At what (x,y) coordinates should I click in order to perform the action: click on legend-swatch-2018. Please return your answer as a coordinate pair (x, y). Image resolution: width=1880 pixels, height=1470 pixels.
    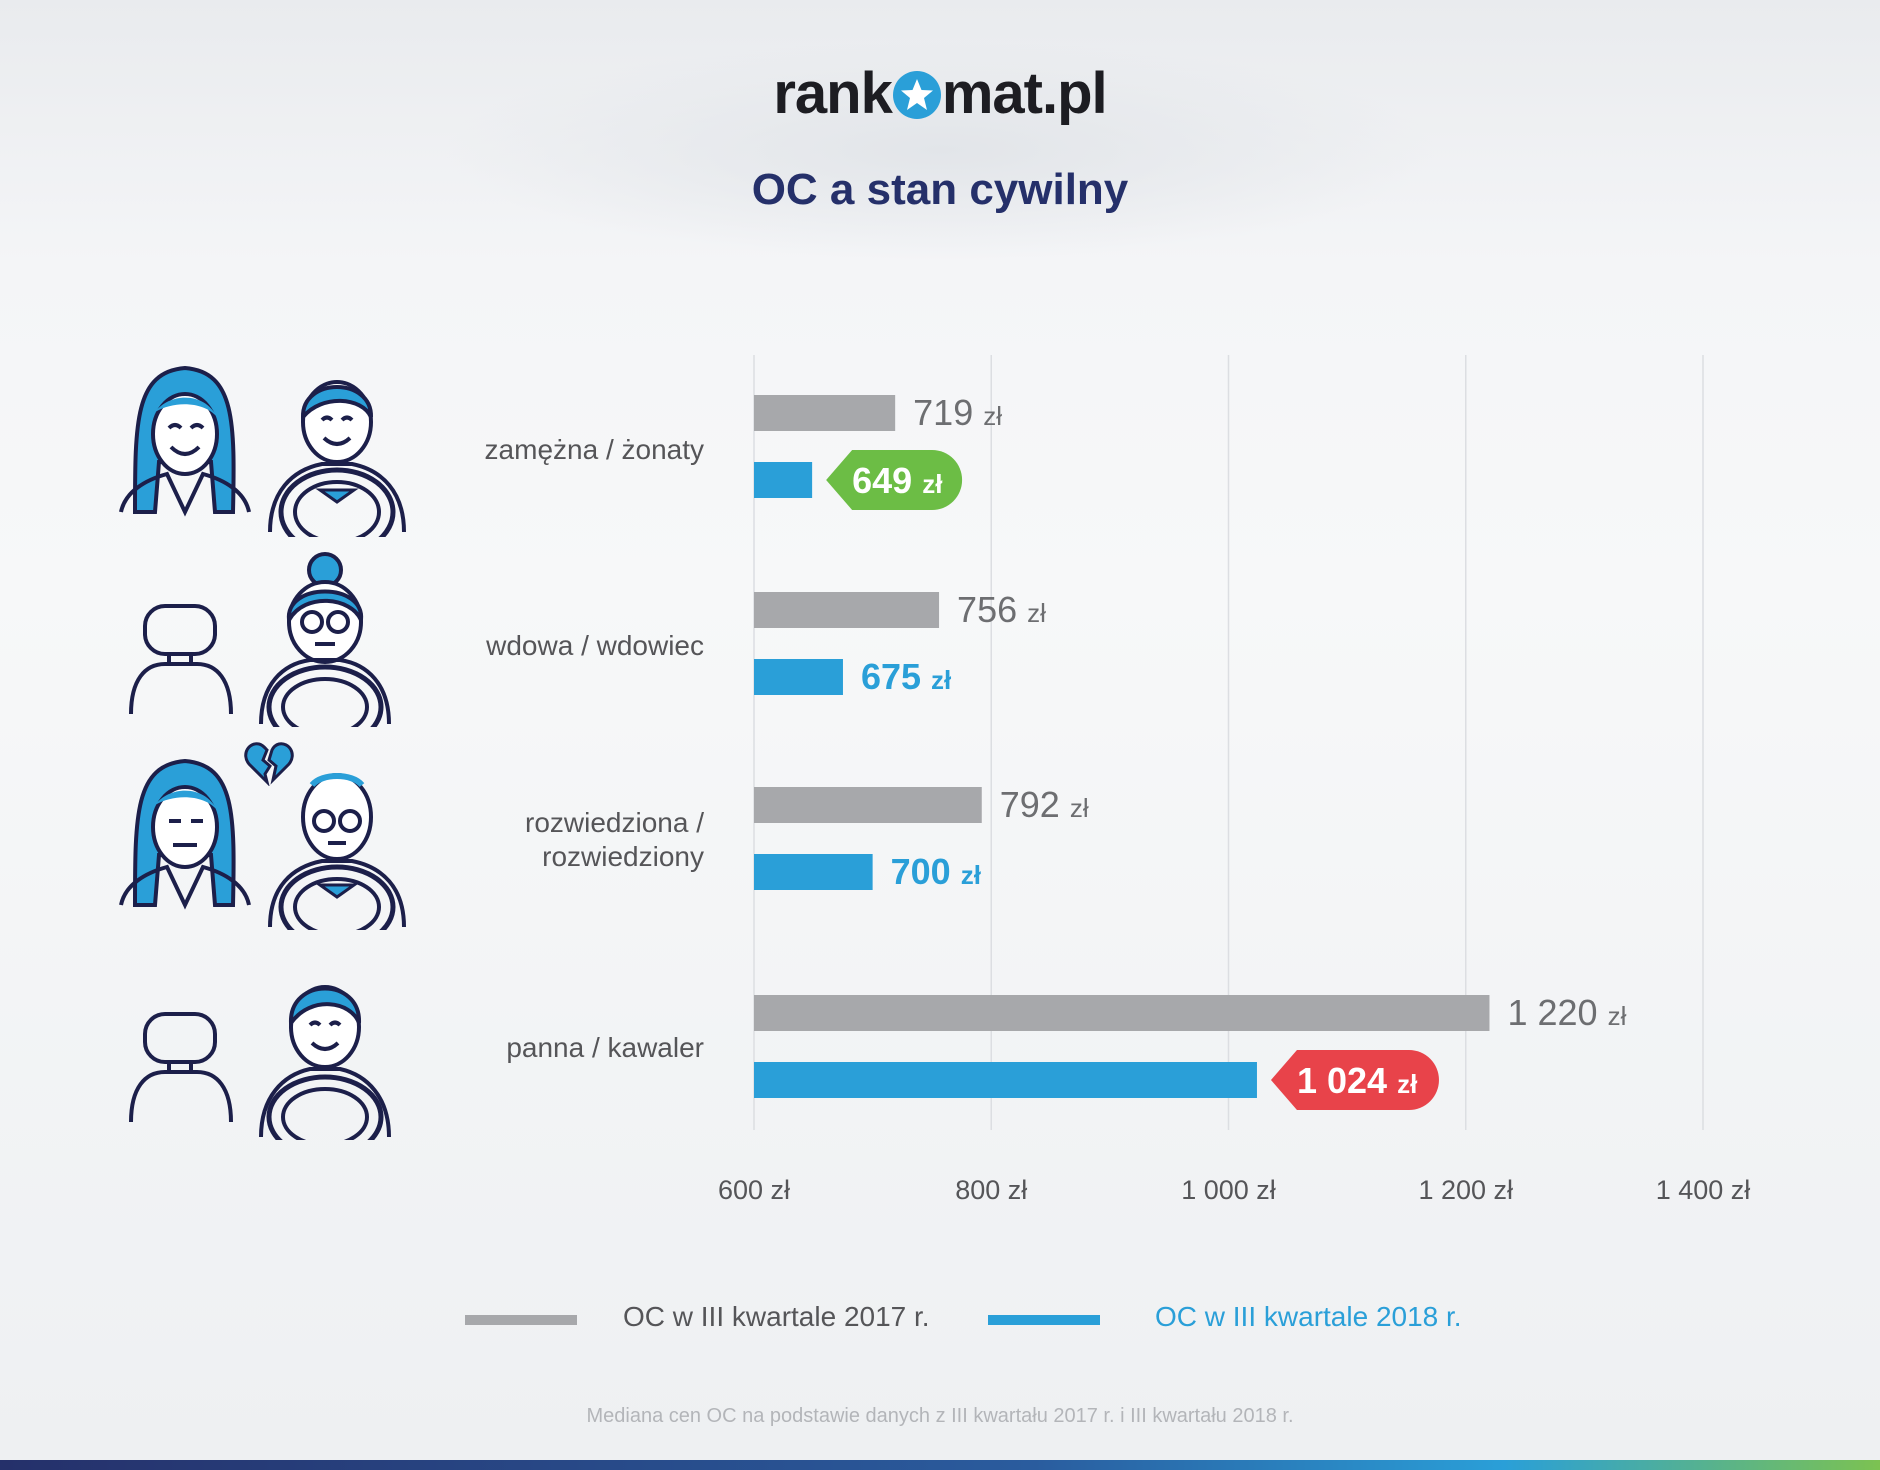
    Looking at the image, I should click on (1044, 1320).